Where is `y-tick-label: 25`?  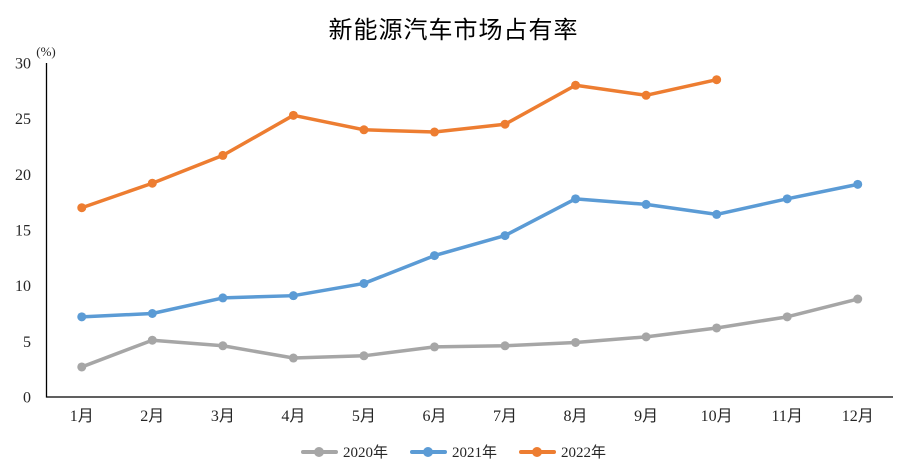 y-tick-label: 25 is located at coordinates (23, 119).